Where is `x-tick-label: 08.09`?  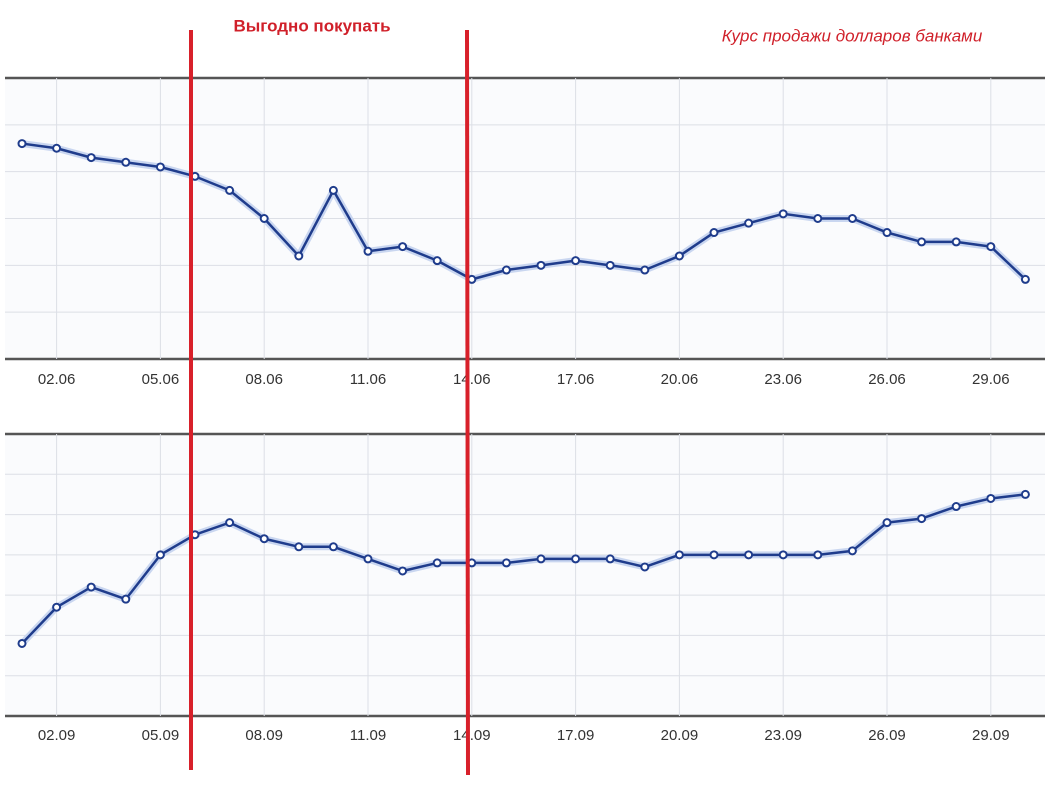
x-tick-label: 08.09 is located at coordinates (264, 735).